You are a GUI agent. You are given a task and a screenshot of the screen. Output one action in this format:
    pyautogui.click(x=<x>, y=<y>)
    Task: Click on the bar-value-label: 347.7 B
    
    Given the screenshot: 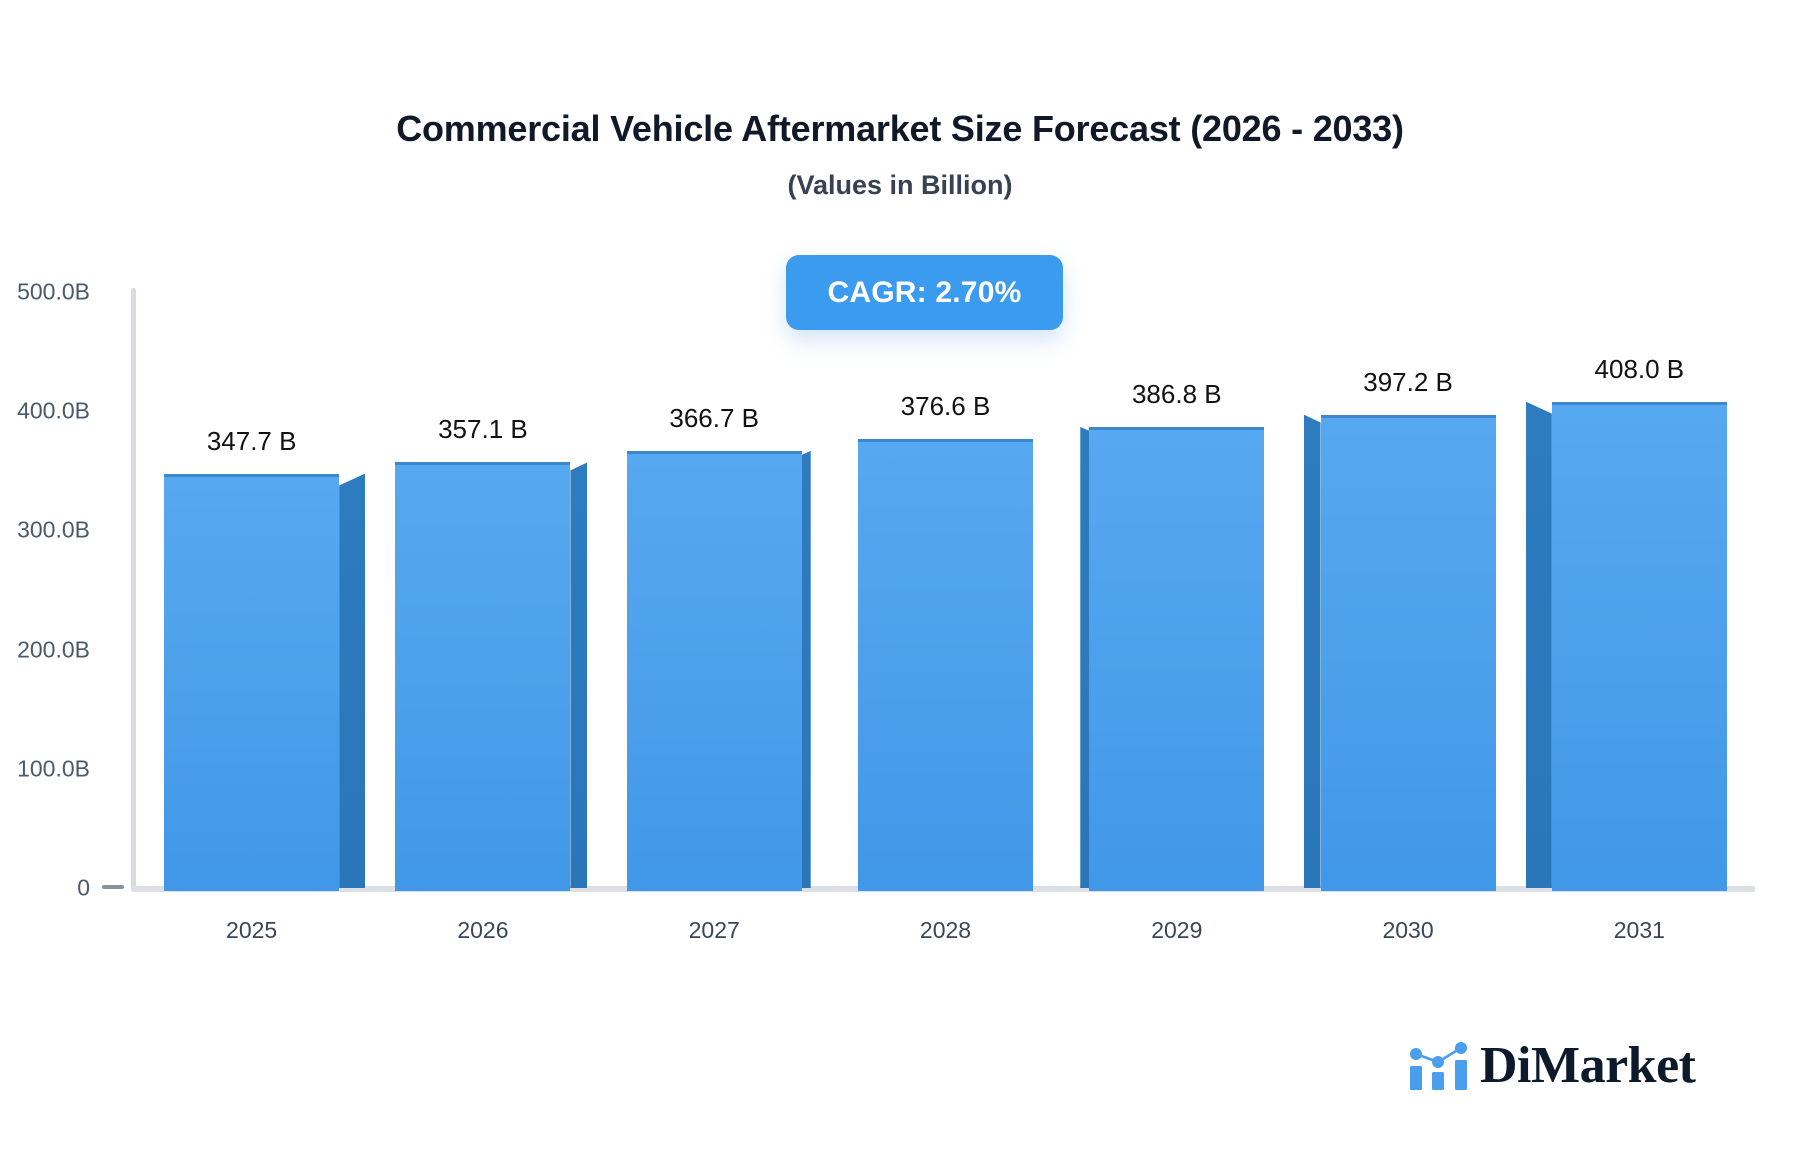 What is the action you would take?
    pyautogui.click(x=251, y=440)
    